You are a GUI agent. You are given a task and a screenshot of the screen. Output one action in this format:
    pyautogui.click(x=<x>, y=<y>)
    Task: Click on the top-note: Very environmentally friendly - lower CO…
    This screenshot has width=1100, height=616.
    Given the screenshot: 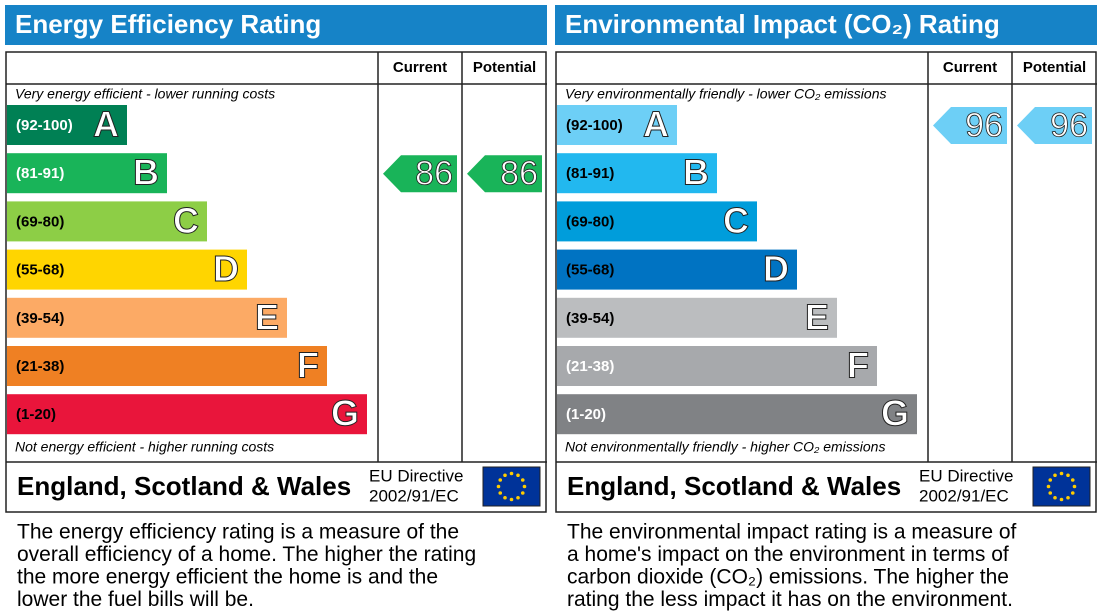 What is the action you would take?
    pyautogui.click(x=725, y=94)
    